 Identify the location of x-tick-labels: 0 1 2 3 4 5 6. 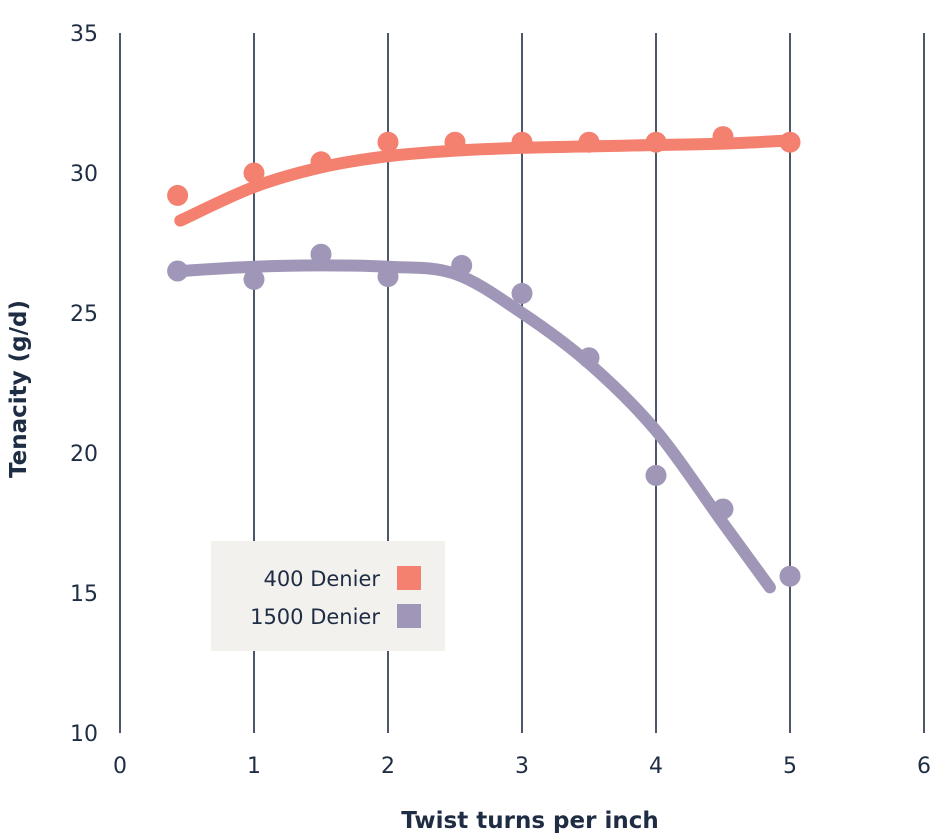
(522, 766).